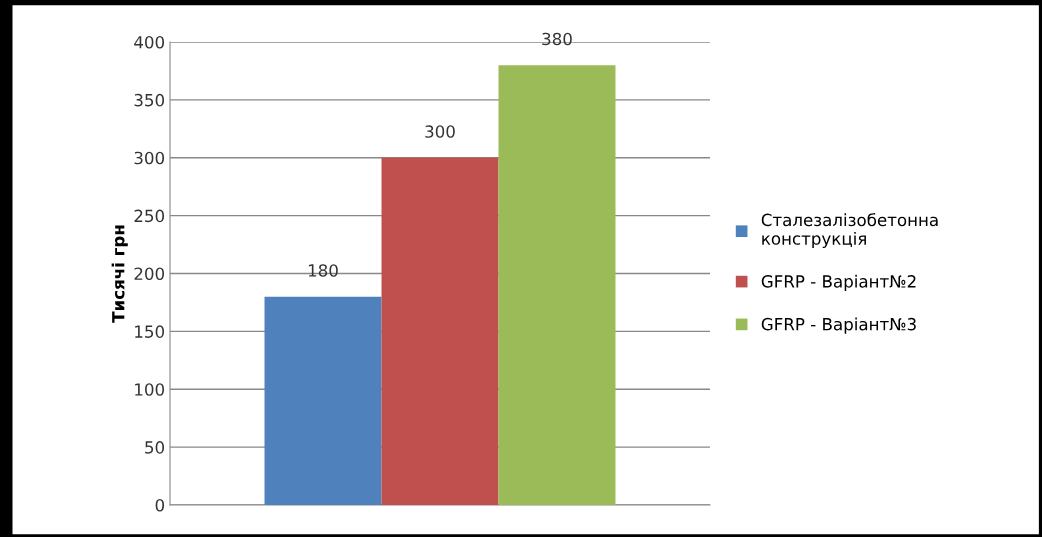  I want to click on y-tick-label: 350, so click(149, 100).